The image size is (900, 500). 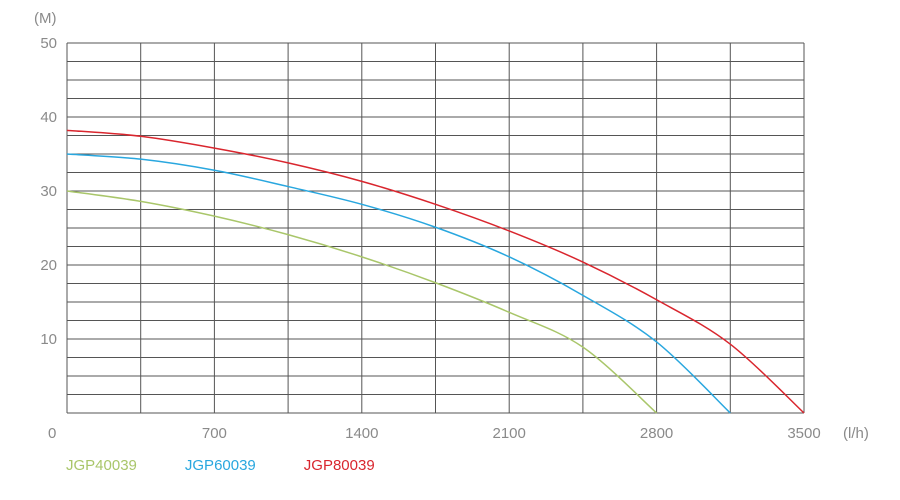 I want to click on x-tick-label: 3500, so click(x=803, y=433).